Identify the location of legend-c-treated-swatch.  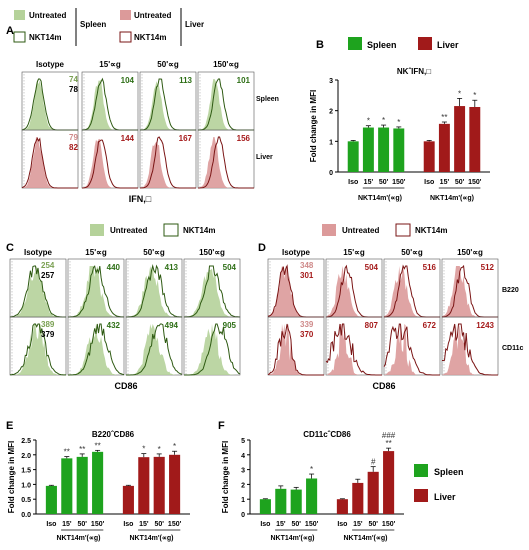
(171, 230).